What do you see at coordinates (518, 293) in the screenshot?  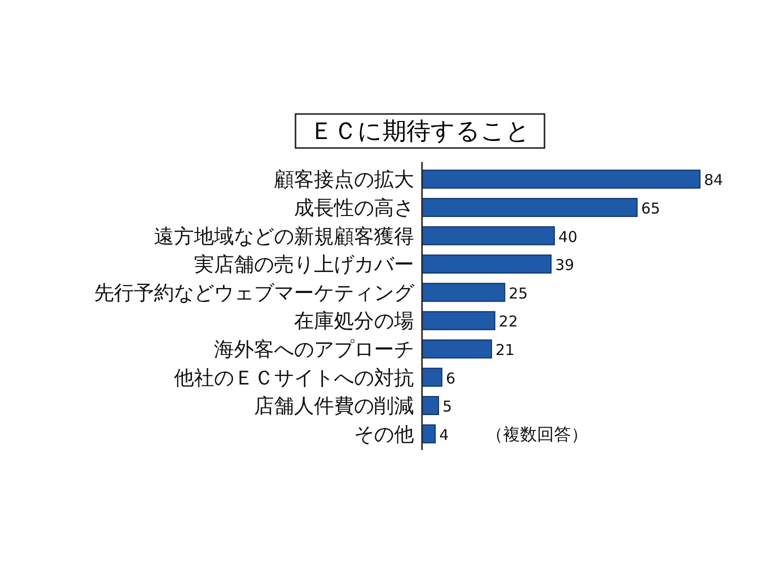 I see `data-label: 25` at bounding box center [518, 293].